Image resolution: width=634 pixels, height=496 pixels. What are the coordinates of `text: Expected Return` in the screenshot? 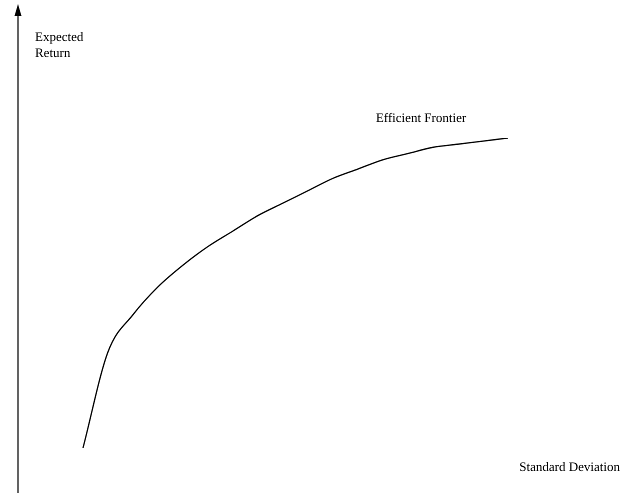 It's located at (59, 44).